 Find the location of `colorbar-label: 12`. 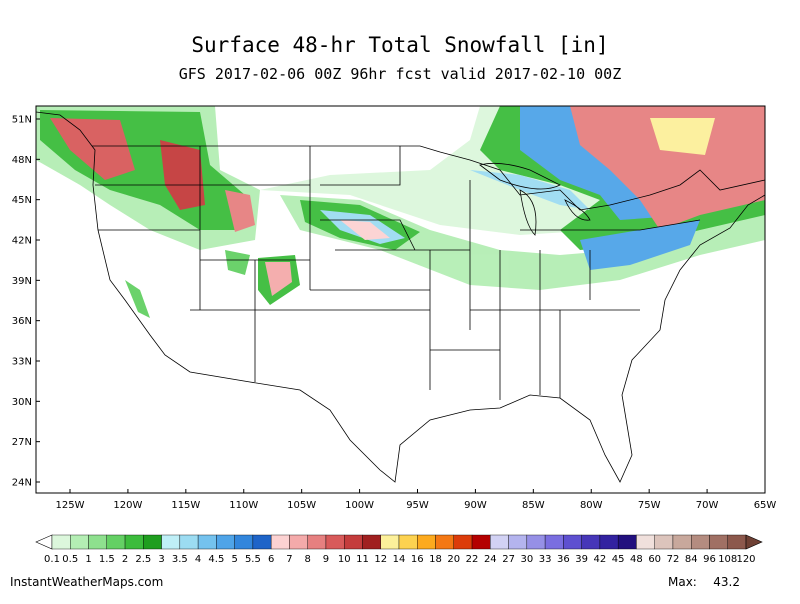

colorbar-label: 12 is located at coordinates (380, 559).